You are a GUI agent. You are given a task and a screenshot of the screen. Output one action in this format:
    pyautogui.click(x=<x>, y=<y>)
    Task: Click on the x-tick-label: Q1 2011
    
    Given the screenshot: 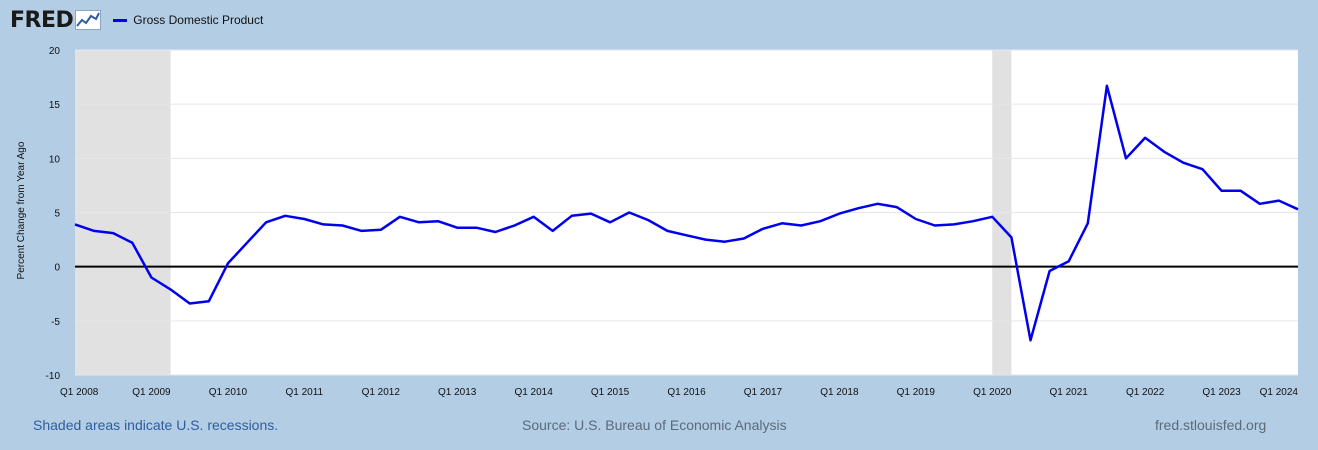 What is the action you would take?
    pyautogui.click(x=305, y=392)
    